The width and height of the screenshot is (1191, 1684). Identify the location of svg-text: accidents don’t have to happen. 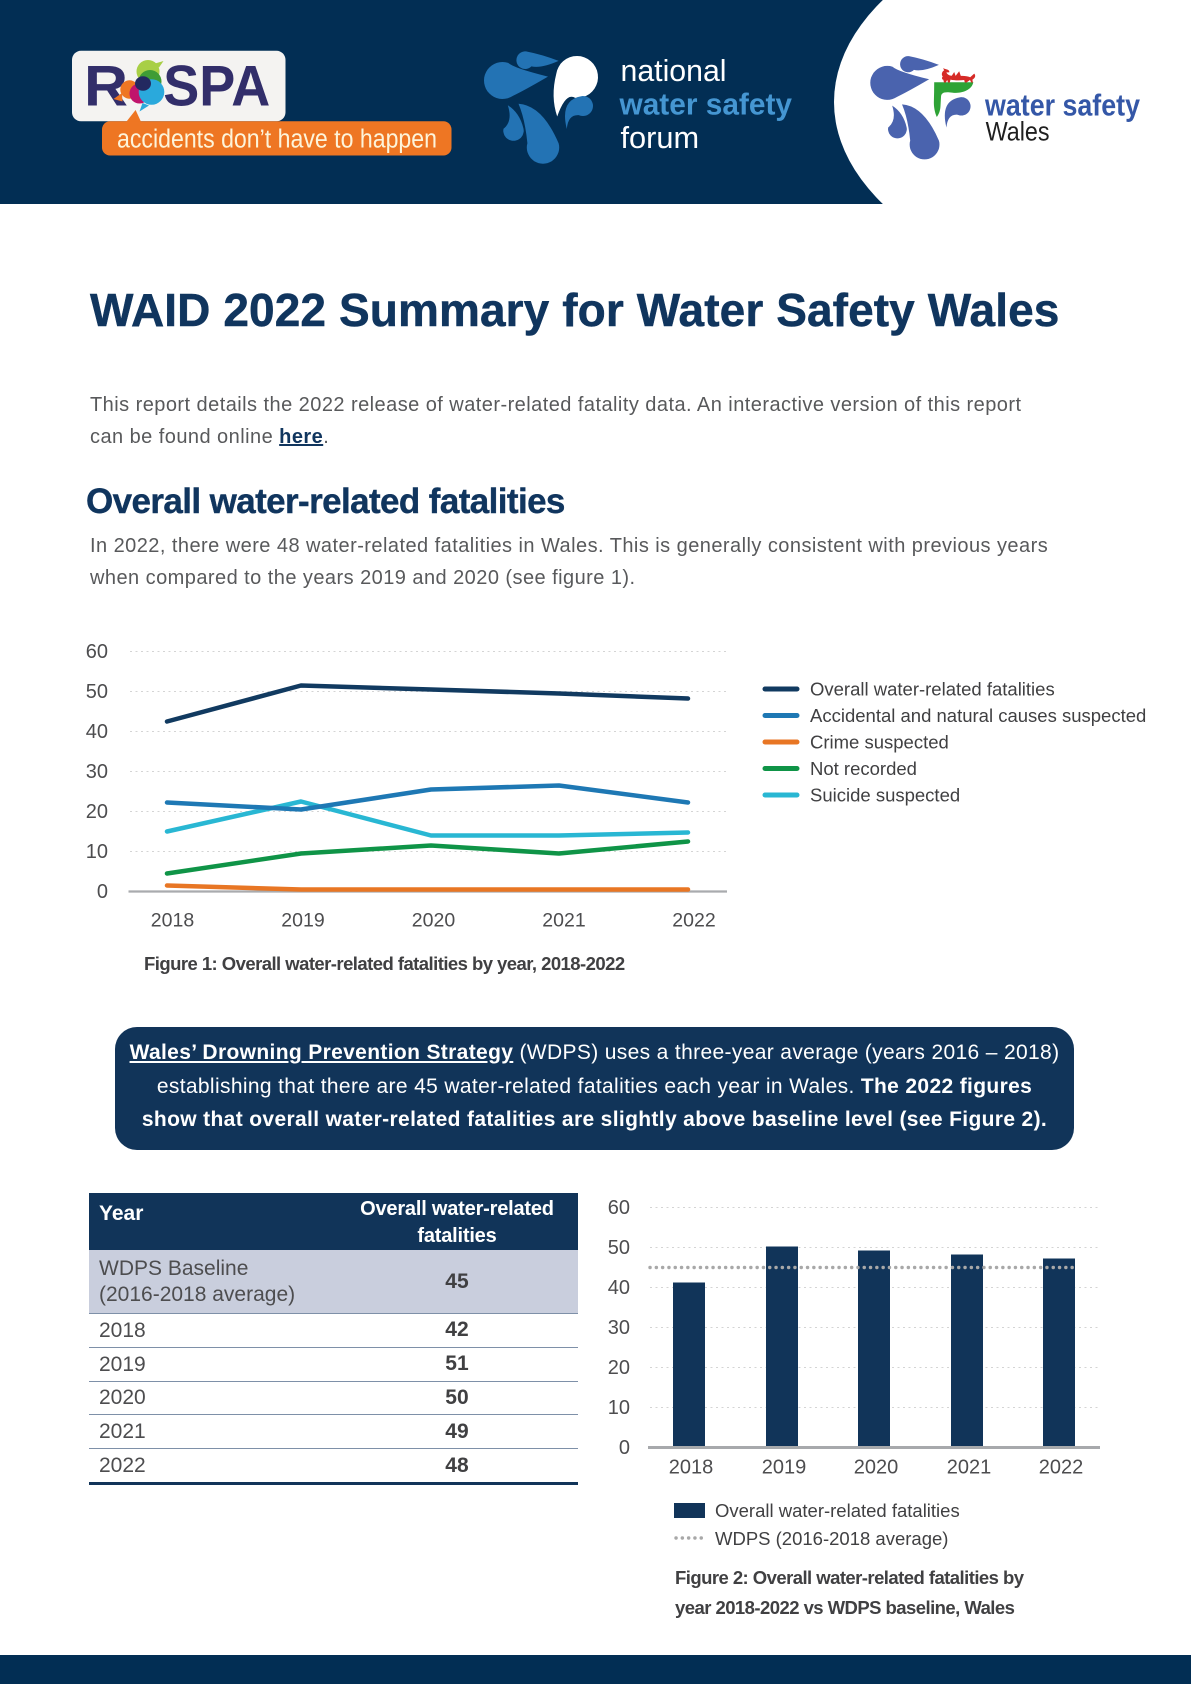
(277, 140).